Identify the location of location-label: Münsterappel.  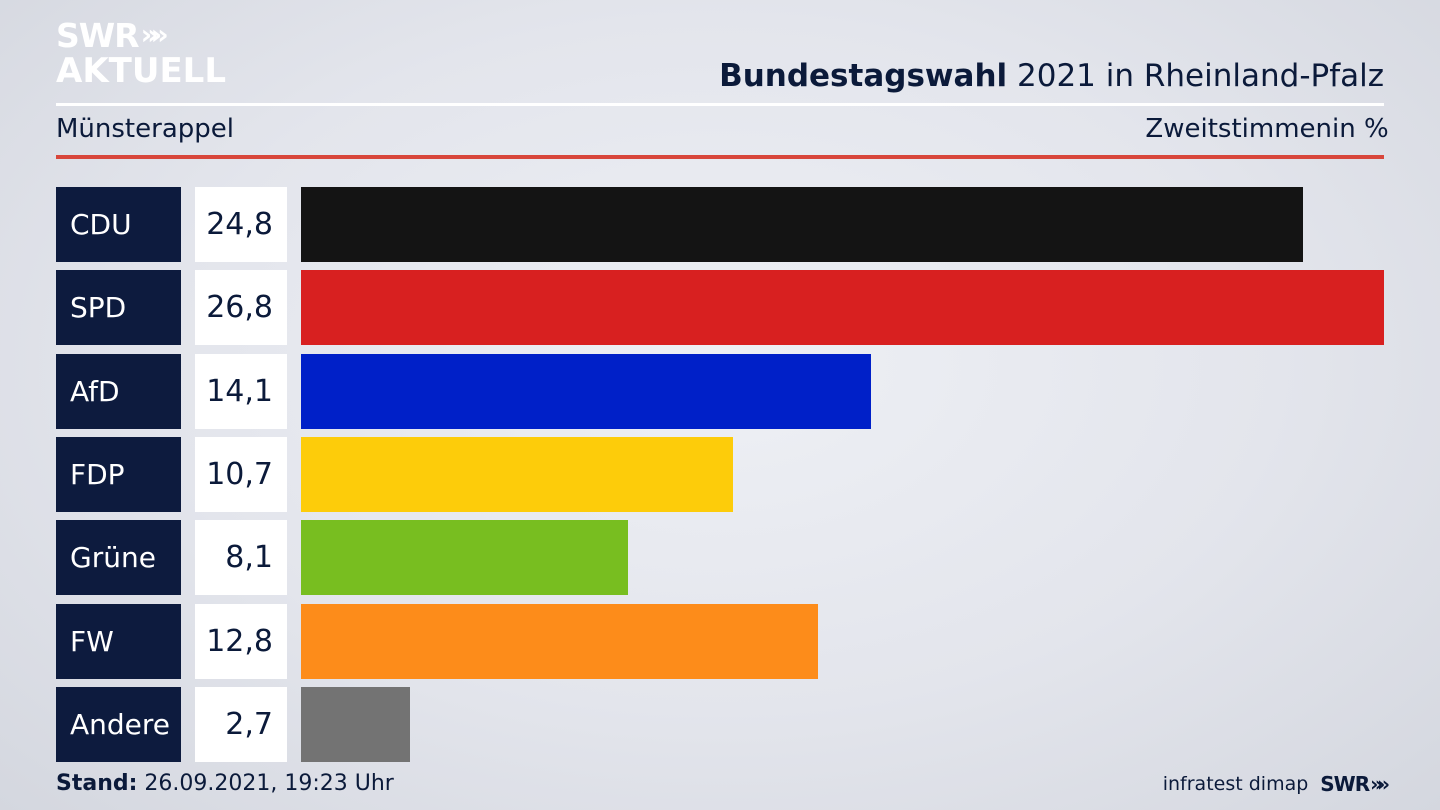
(145, 129).